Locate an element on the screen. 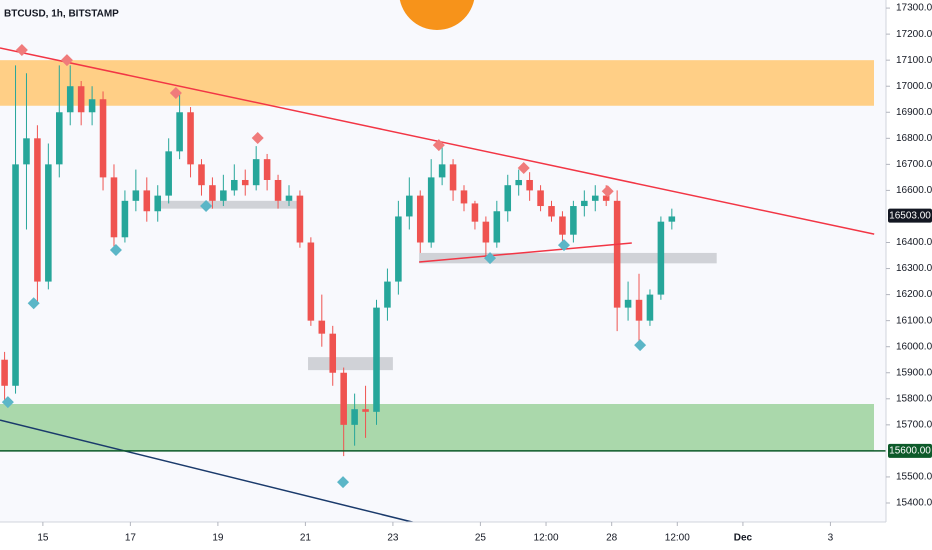 The height and width of the screenshot is (550, 932). x-tick-label: Dec is located at coordinates (743, 538).